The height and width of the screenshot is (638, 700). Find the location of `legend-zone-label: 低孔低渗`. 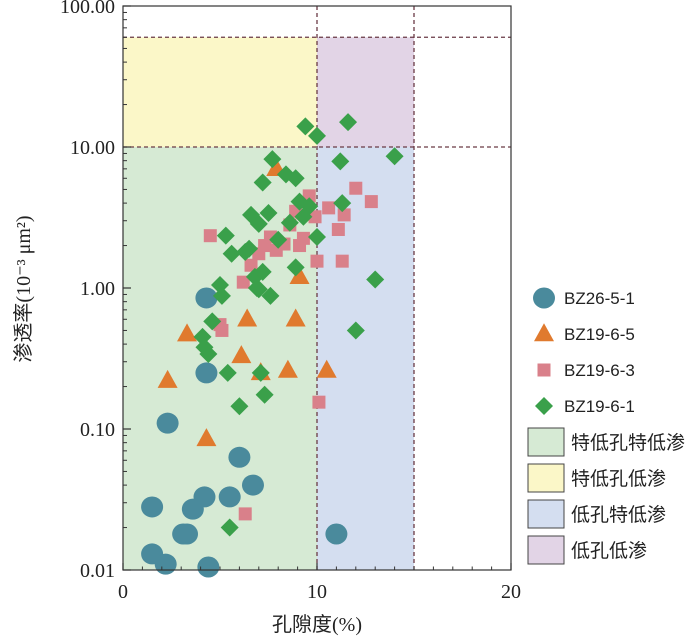

legend-zone-label: 低孔低渗 is located at coordinates (609, 551).